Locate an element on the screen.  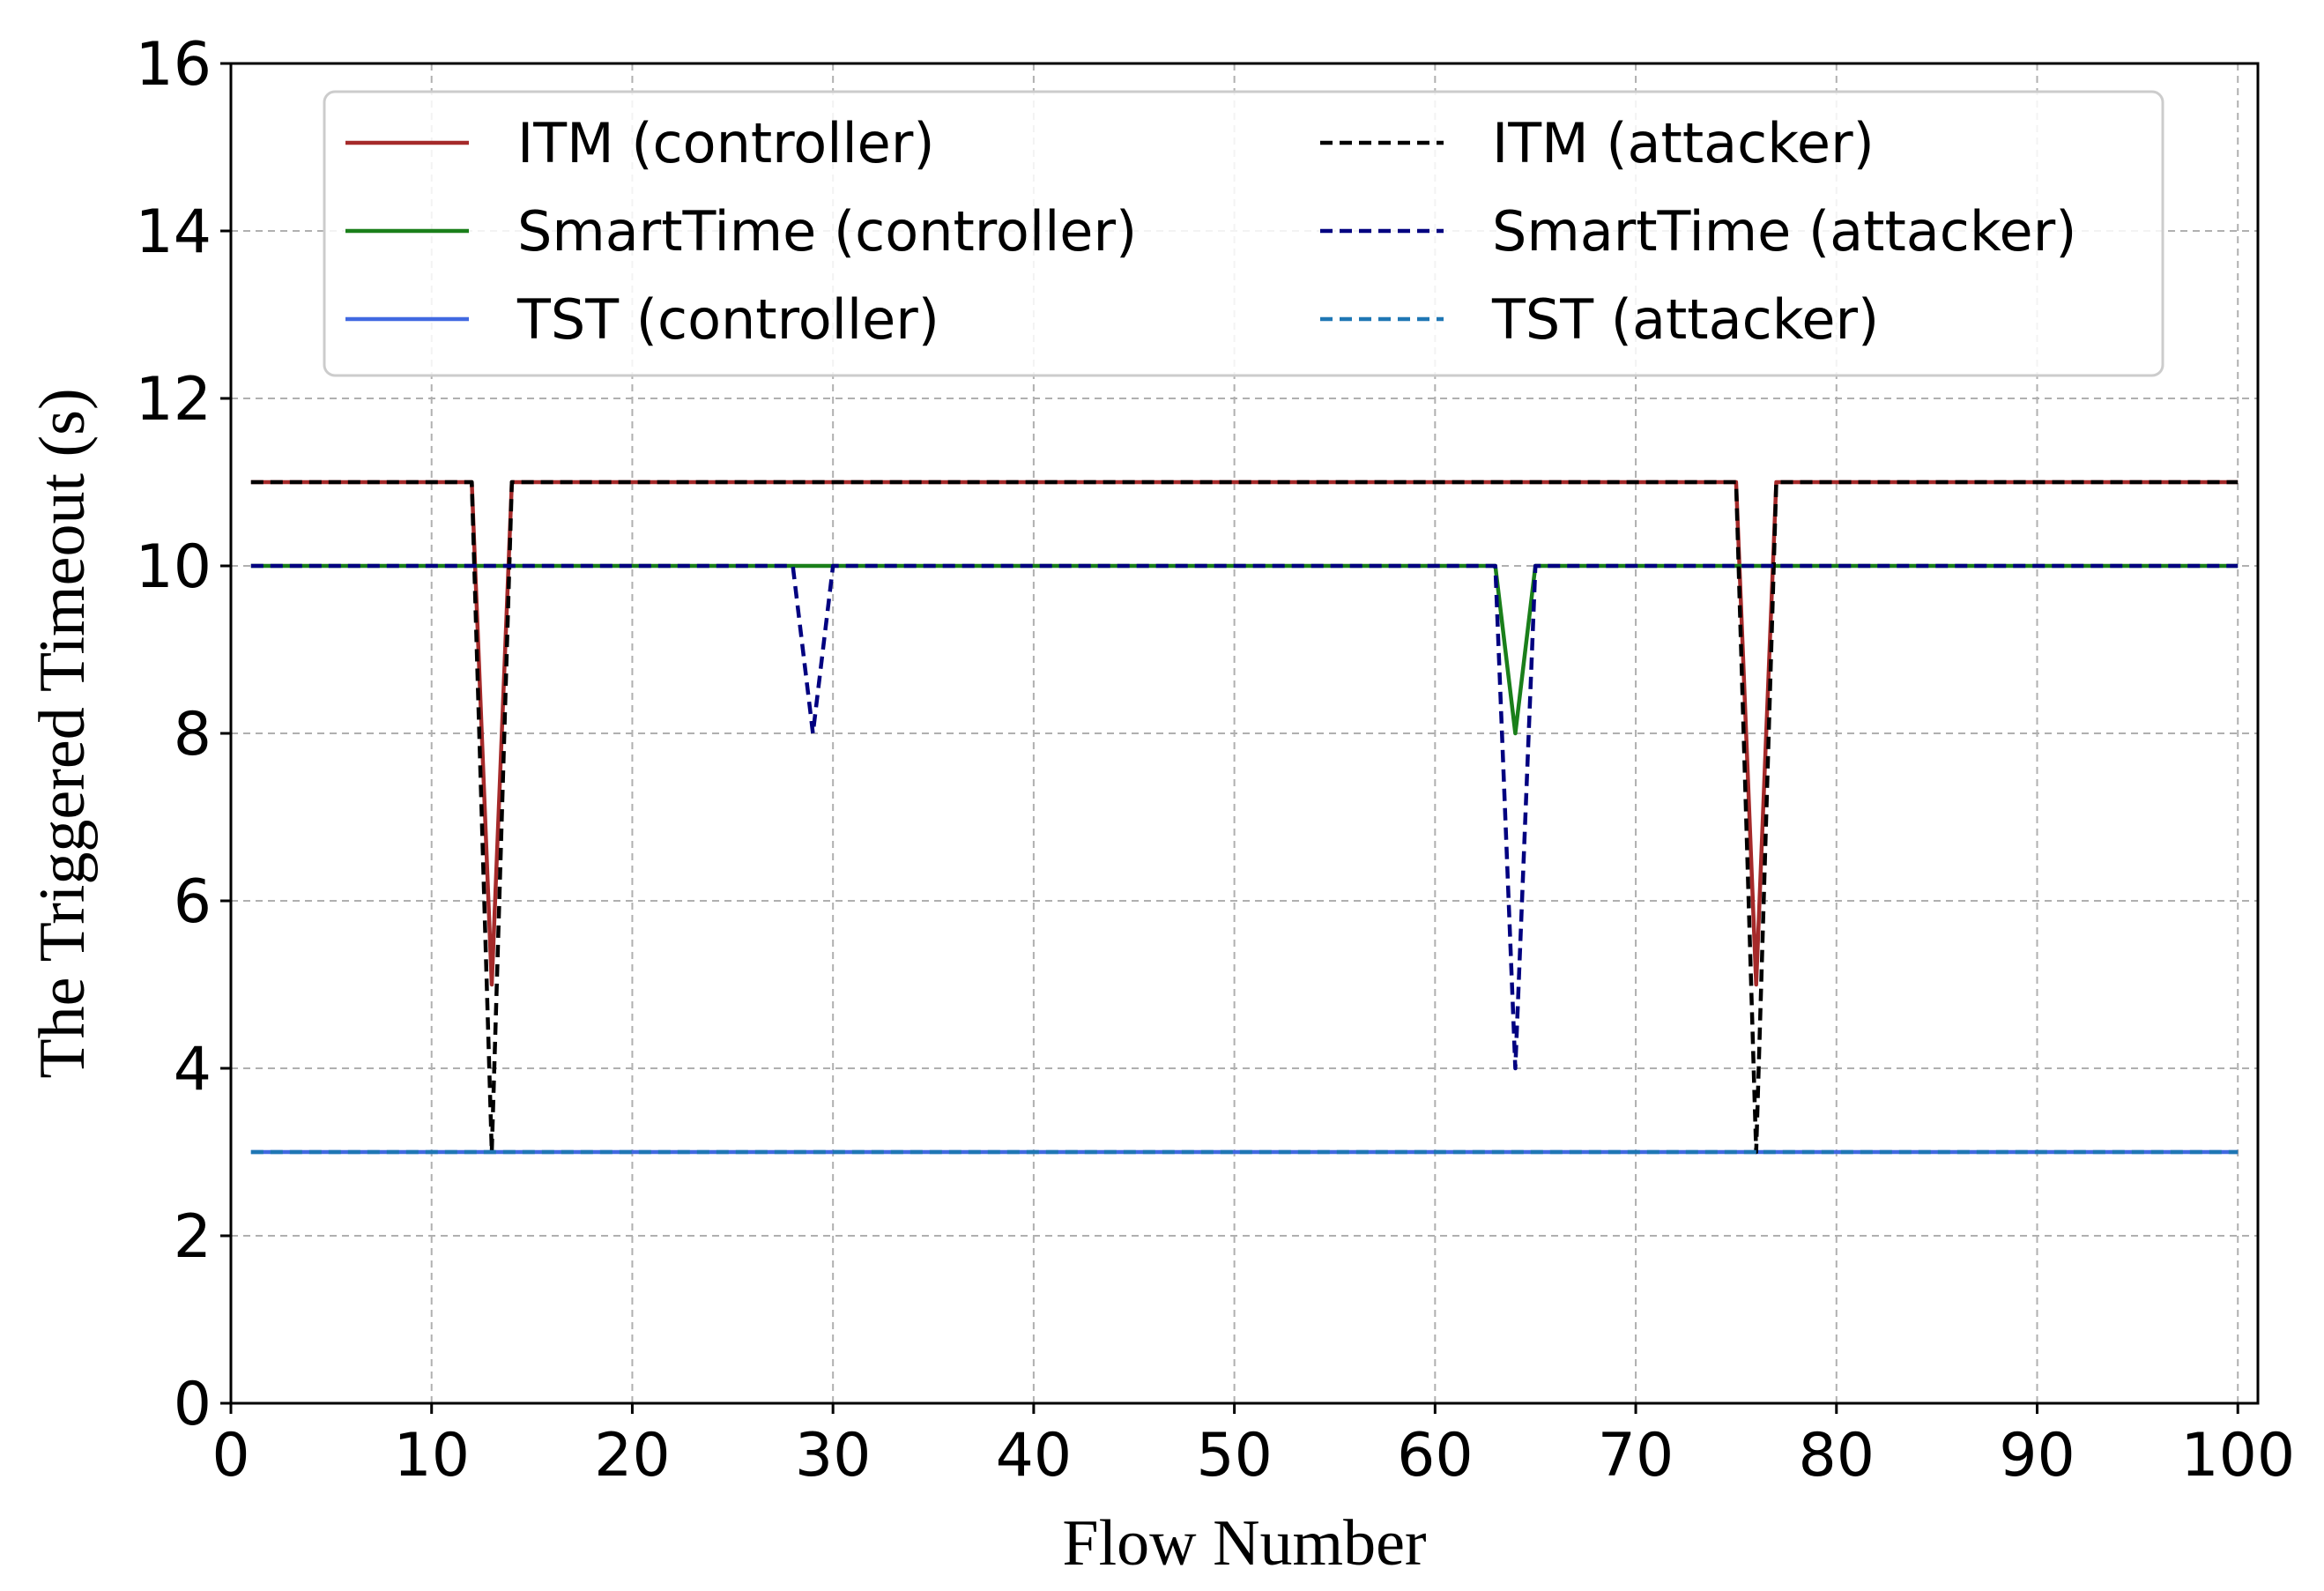
legend-entry: TST (controller) is located at coordinates (727, 319).